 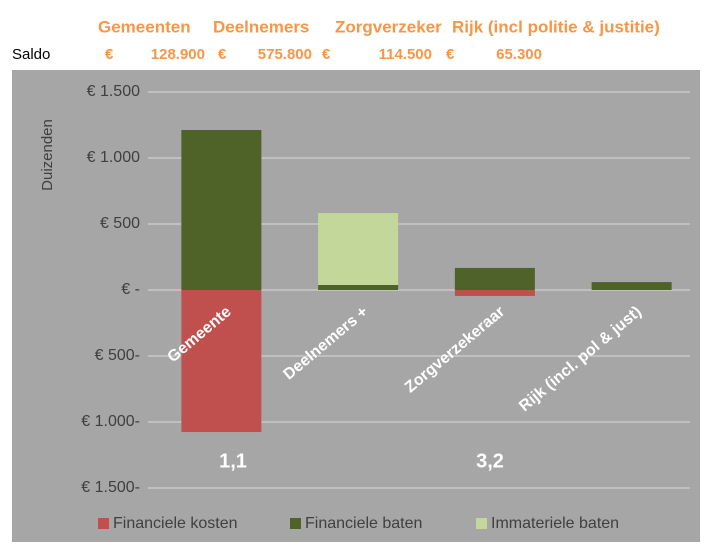 I want to click on y-tick-label: € 1.500, so click(x=113, y=91).